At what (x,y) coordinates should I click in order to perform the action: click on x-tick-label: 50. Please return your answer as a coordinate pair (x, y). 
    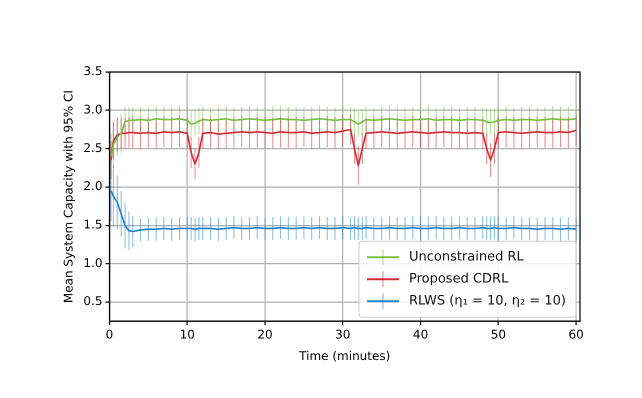
    Looking at the image, I should click on (498, 335).